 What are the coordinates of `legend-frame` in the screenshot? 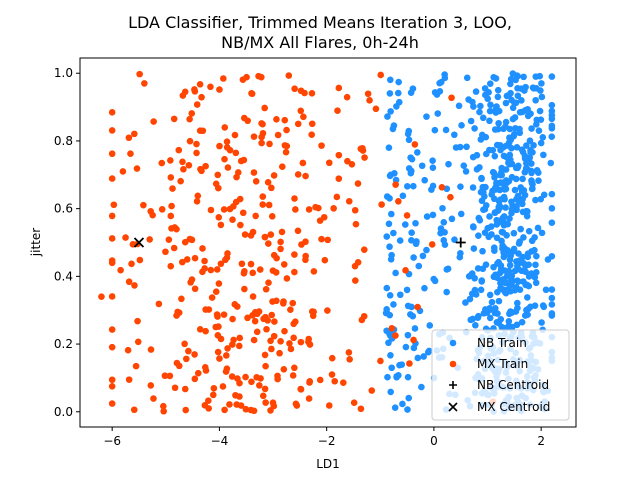 It's located at (500, 375).